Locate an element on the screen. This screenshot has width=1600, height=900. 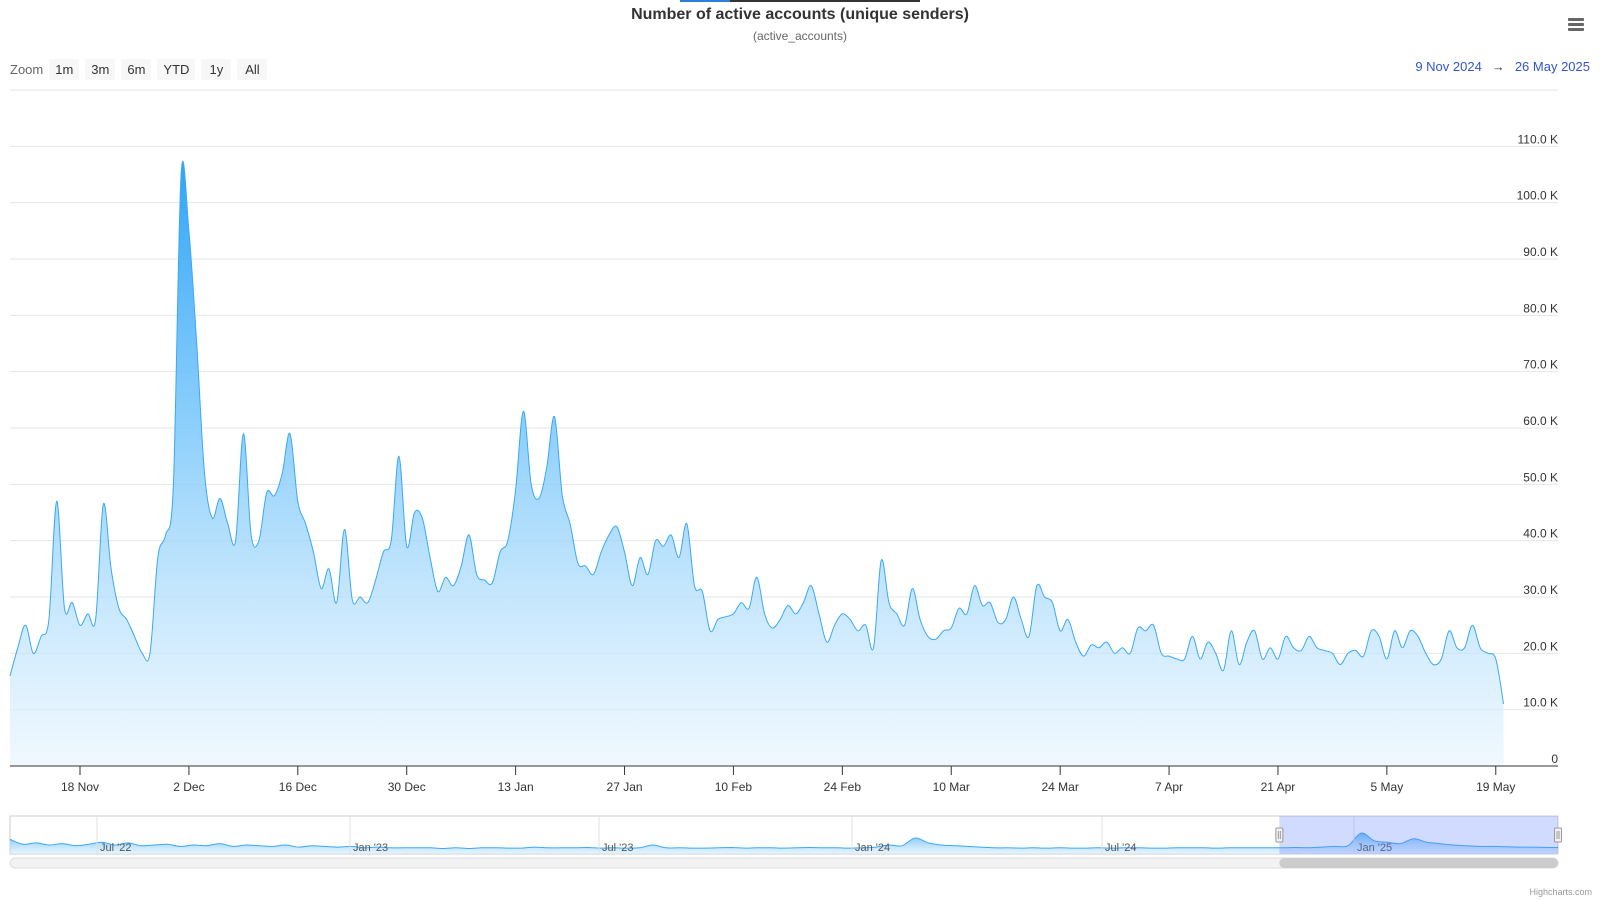
navigator-label: Jul '24 is located at coordinates (1120, 848).